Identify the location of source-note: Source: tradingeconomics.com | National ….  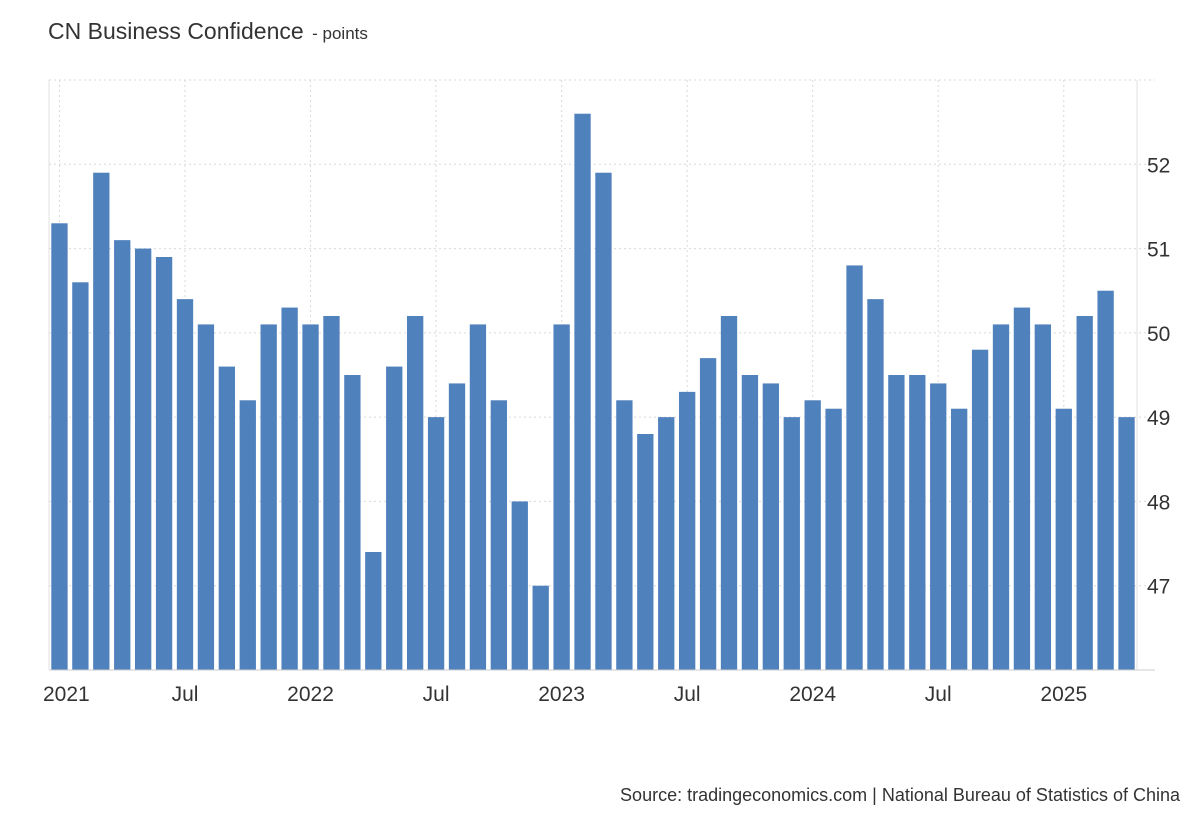
(900, 795).